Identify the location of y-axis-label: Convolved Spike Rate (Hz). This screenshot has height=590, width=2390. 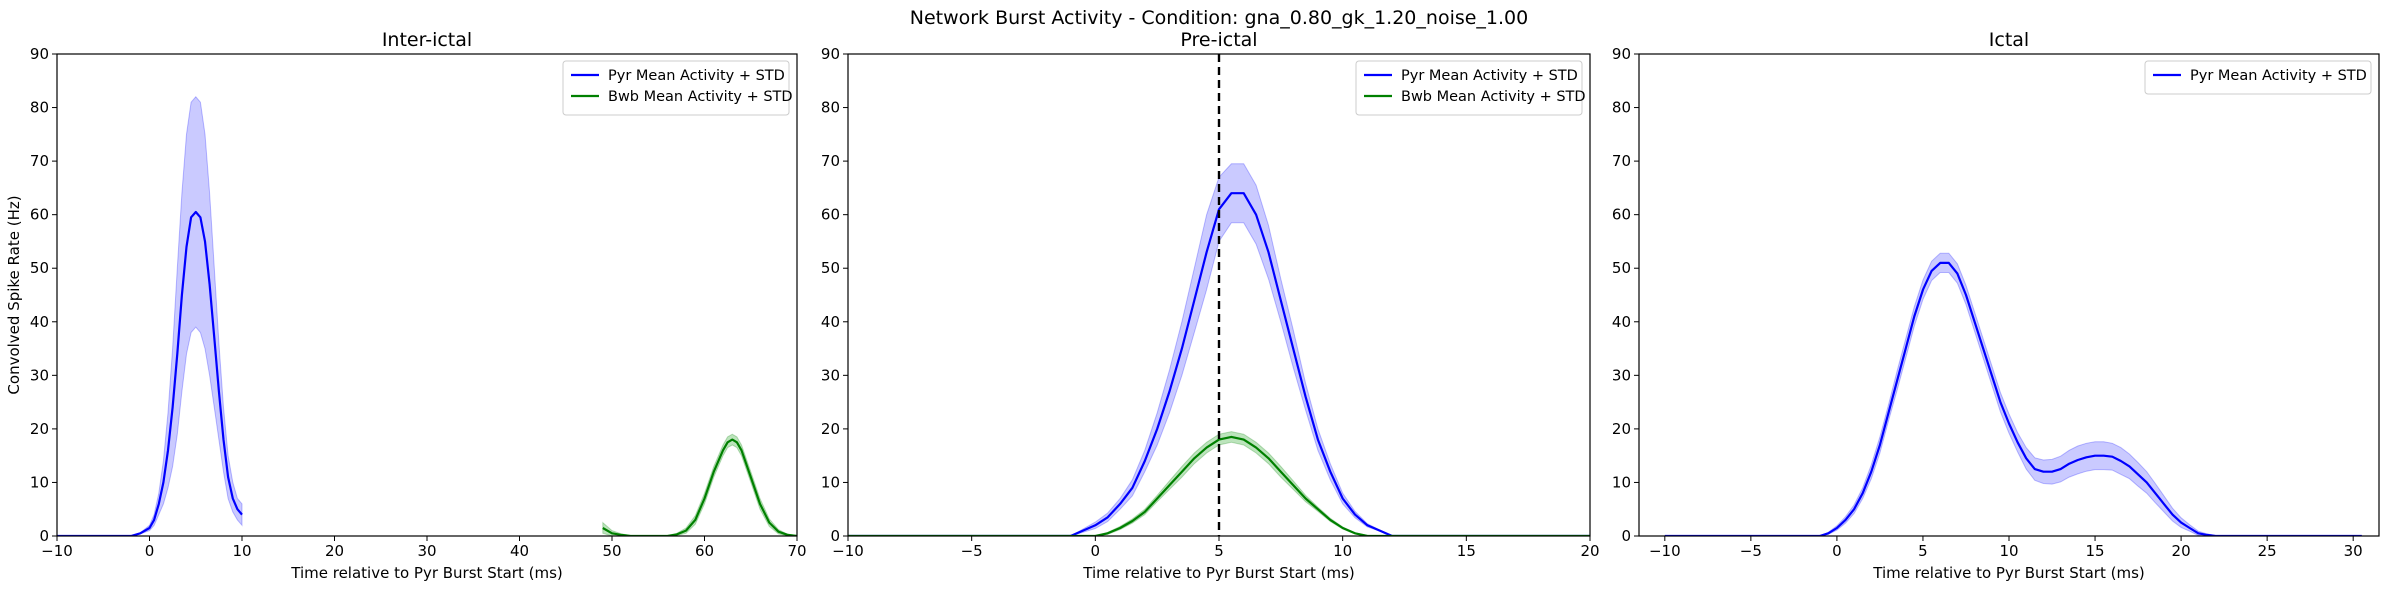
(14, 294).